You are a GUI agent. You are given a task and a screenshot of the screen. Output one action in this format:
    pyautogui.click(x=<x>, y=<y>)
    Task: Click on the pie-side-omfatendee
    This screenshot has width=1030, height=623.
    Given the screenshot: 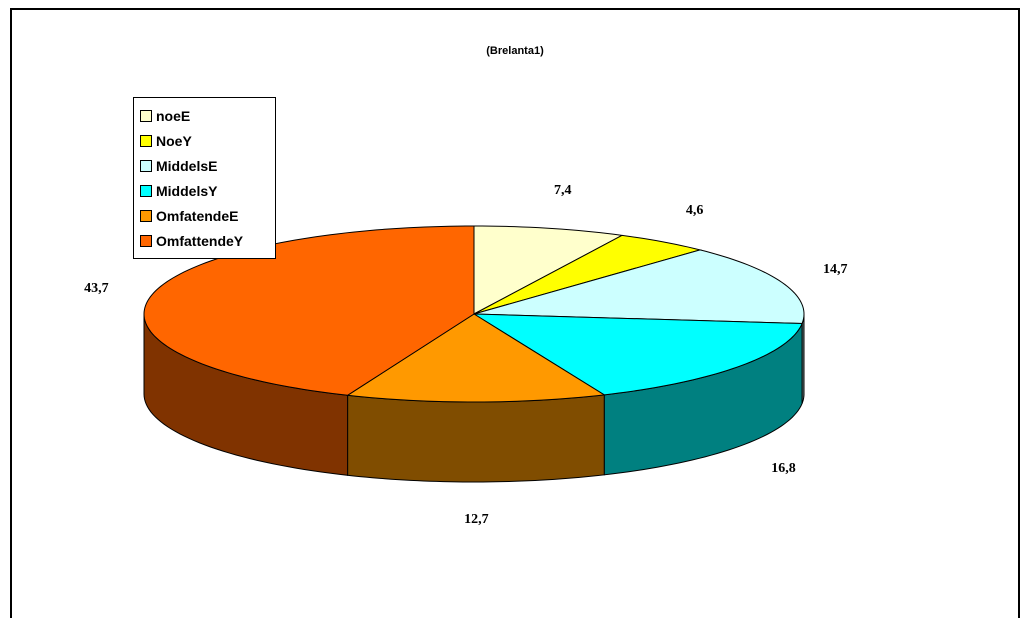 What is the action you would take?
    pyautogui.click(x=476, y=438)
    